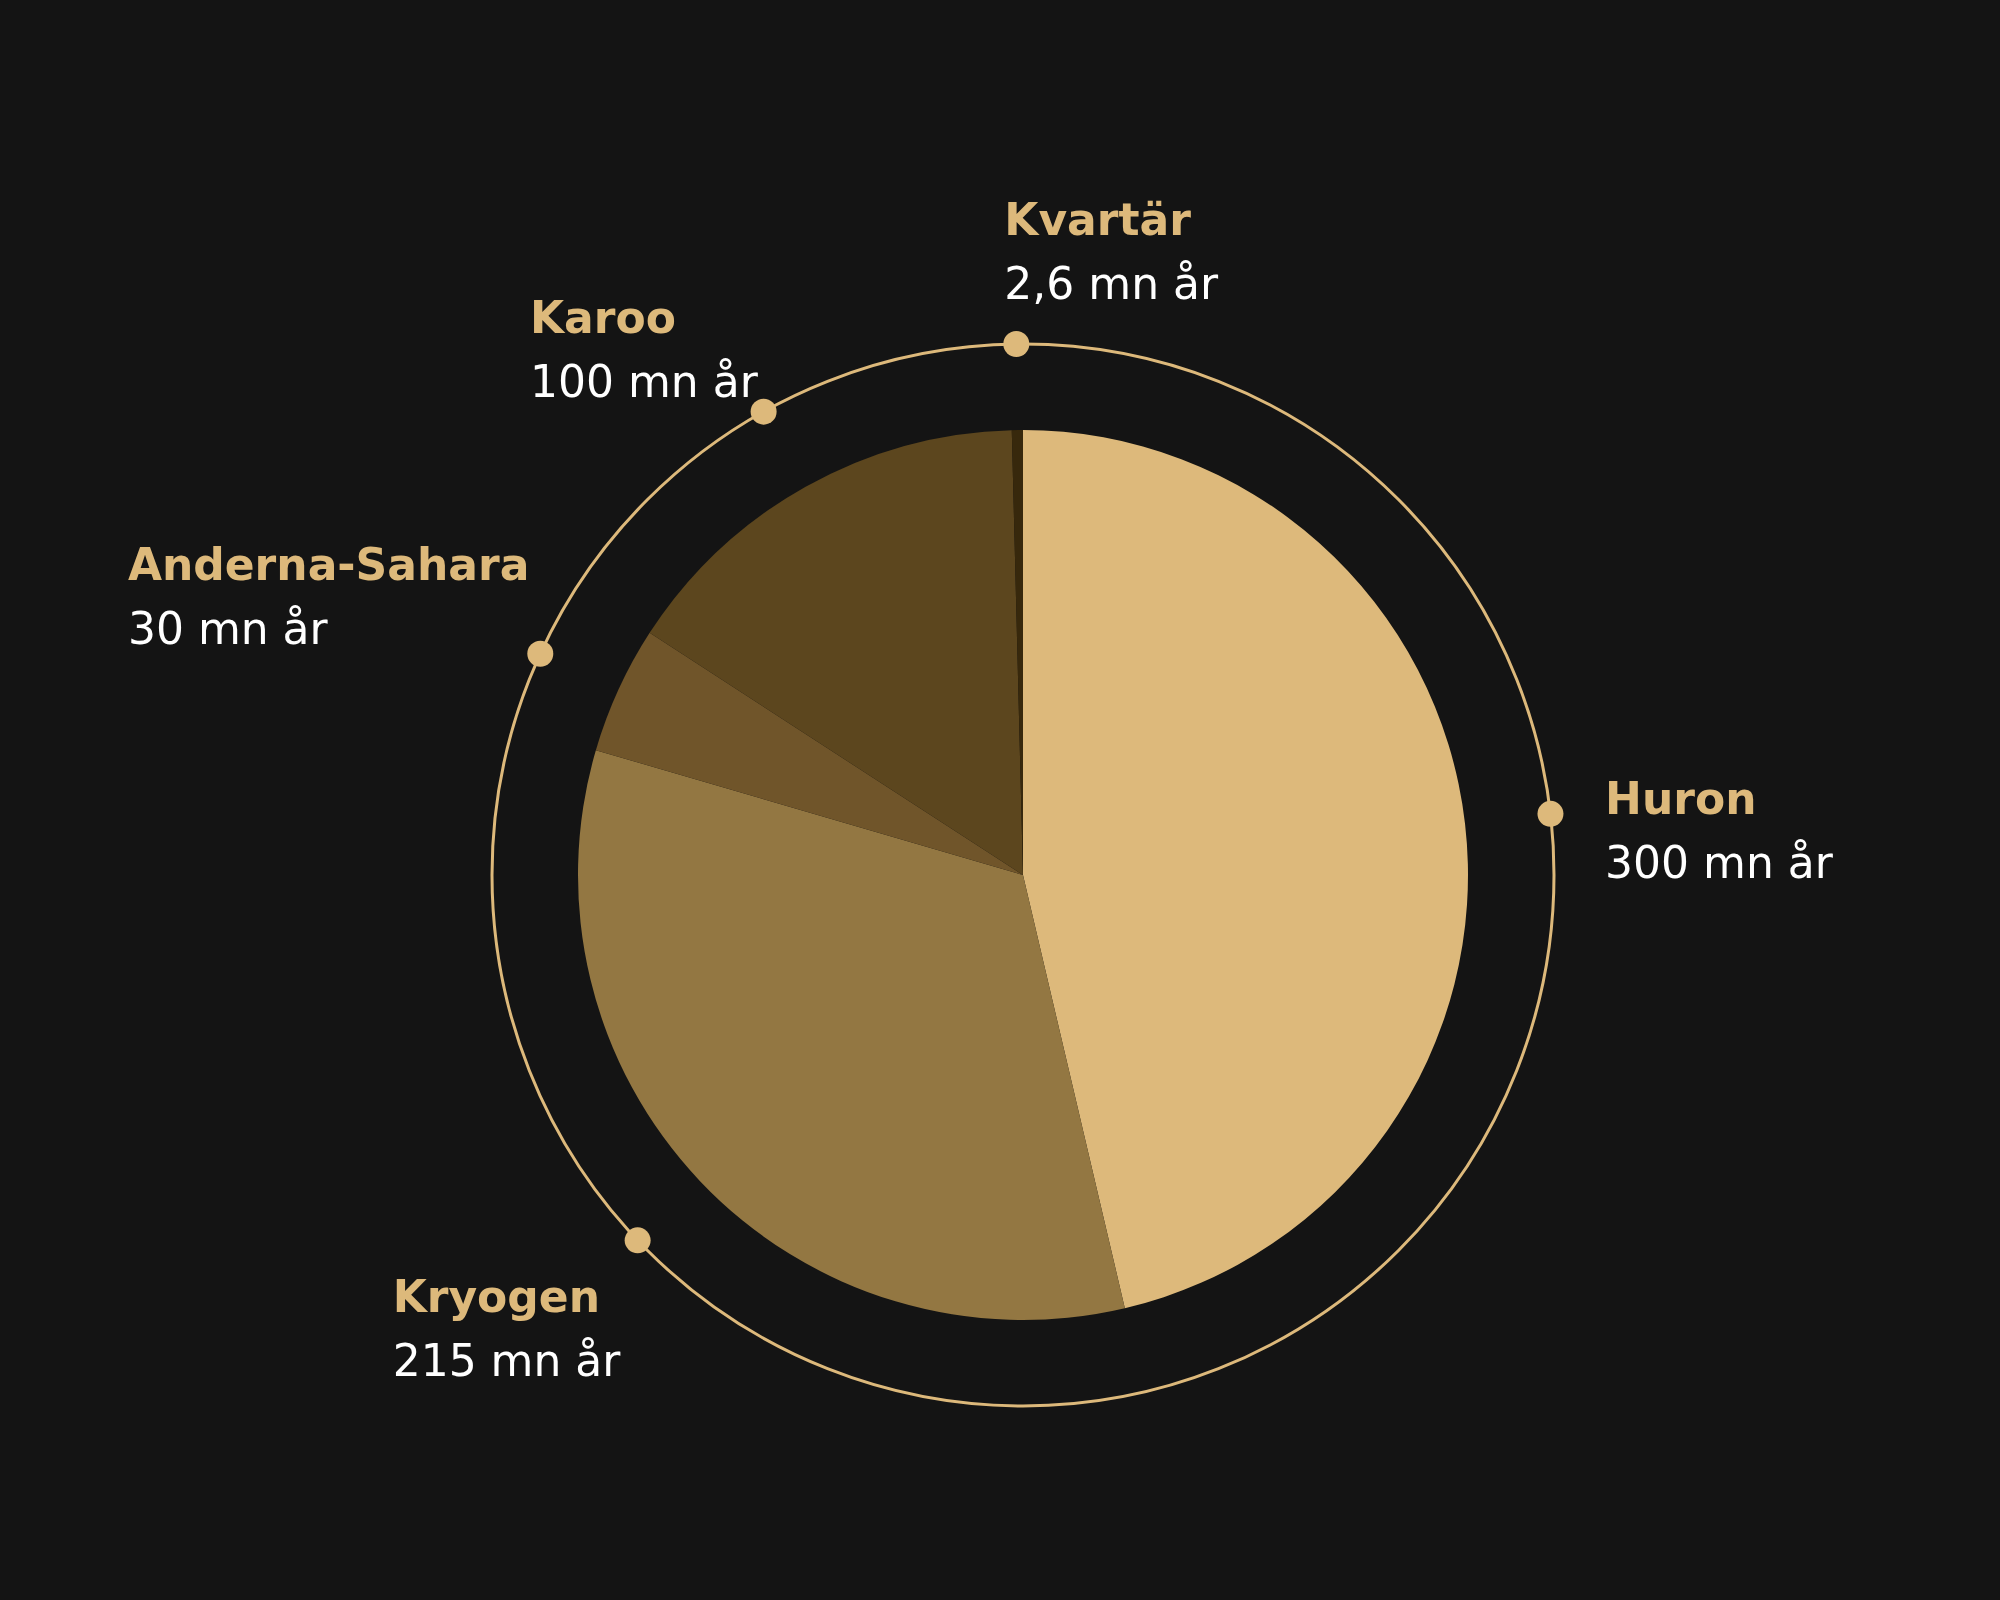  I want to click on legend-label: Huron, so click(1681, 798).